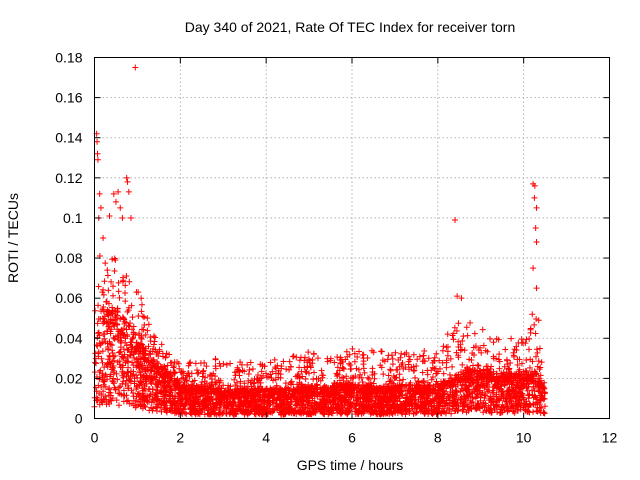 This screenshot has width=640, height=480. I want to click on y-tick-label: 0.1, so click(73, 218).